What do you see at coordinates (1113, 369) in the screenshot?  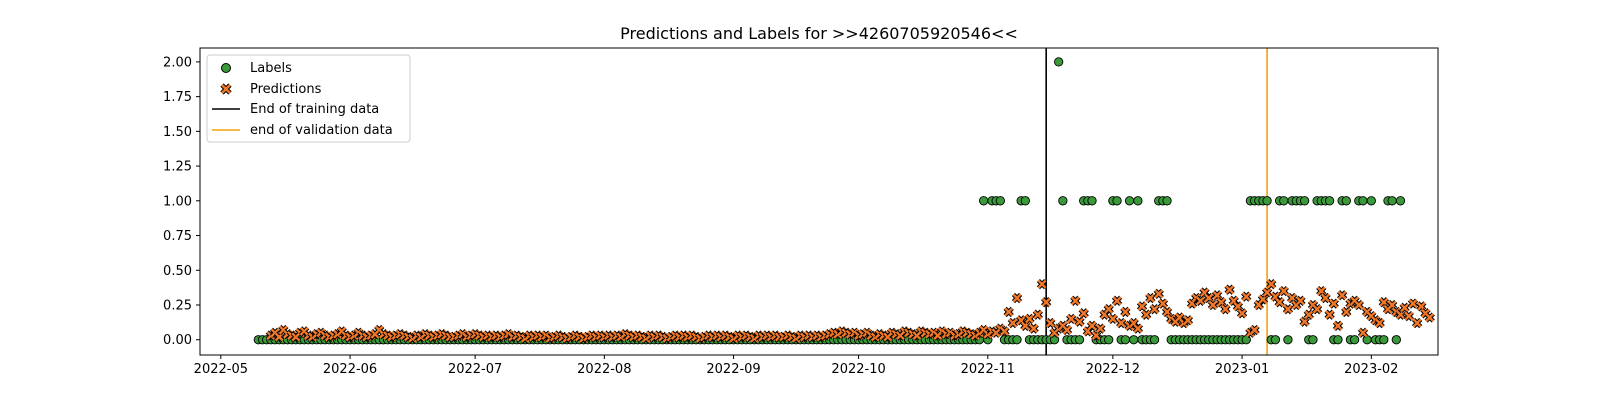 I see `x-tick-label: 2022-12` at bounding box center [1113, 369].